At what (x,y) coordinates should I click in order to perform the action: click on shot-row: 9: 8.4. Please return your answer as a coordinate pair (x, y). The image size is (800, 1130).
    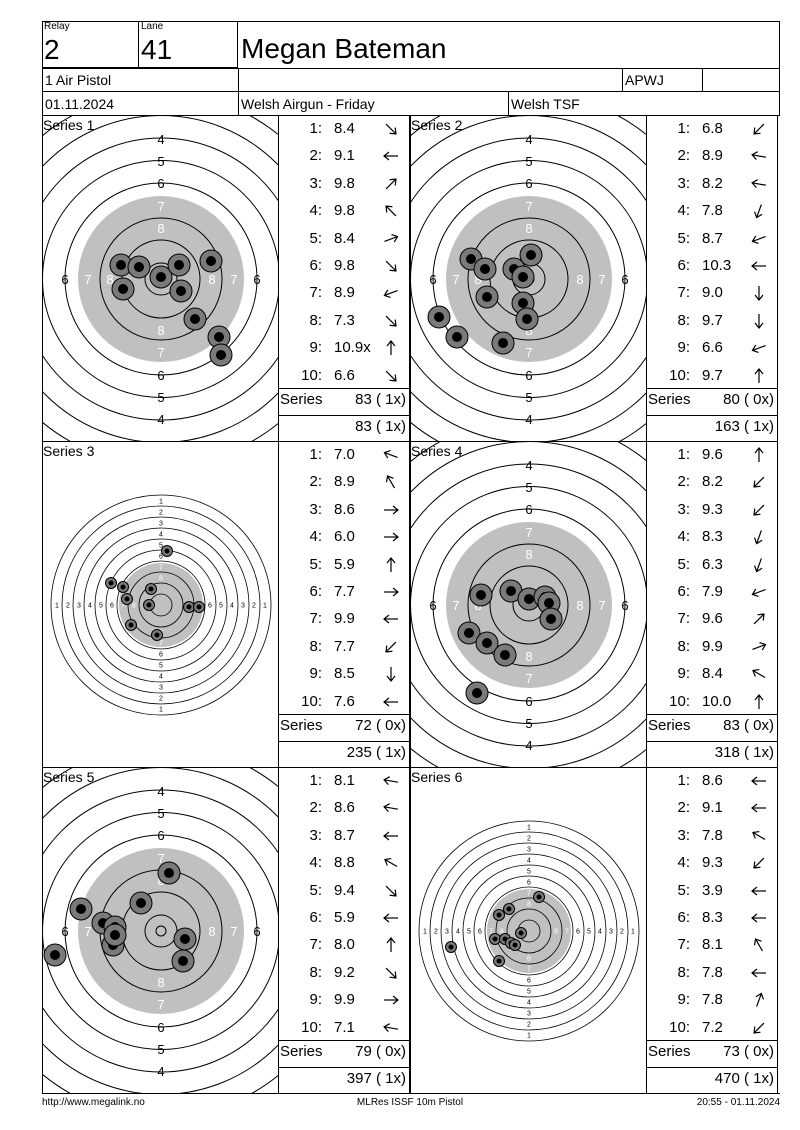
    Looking at the image, I should click on (712, 674).